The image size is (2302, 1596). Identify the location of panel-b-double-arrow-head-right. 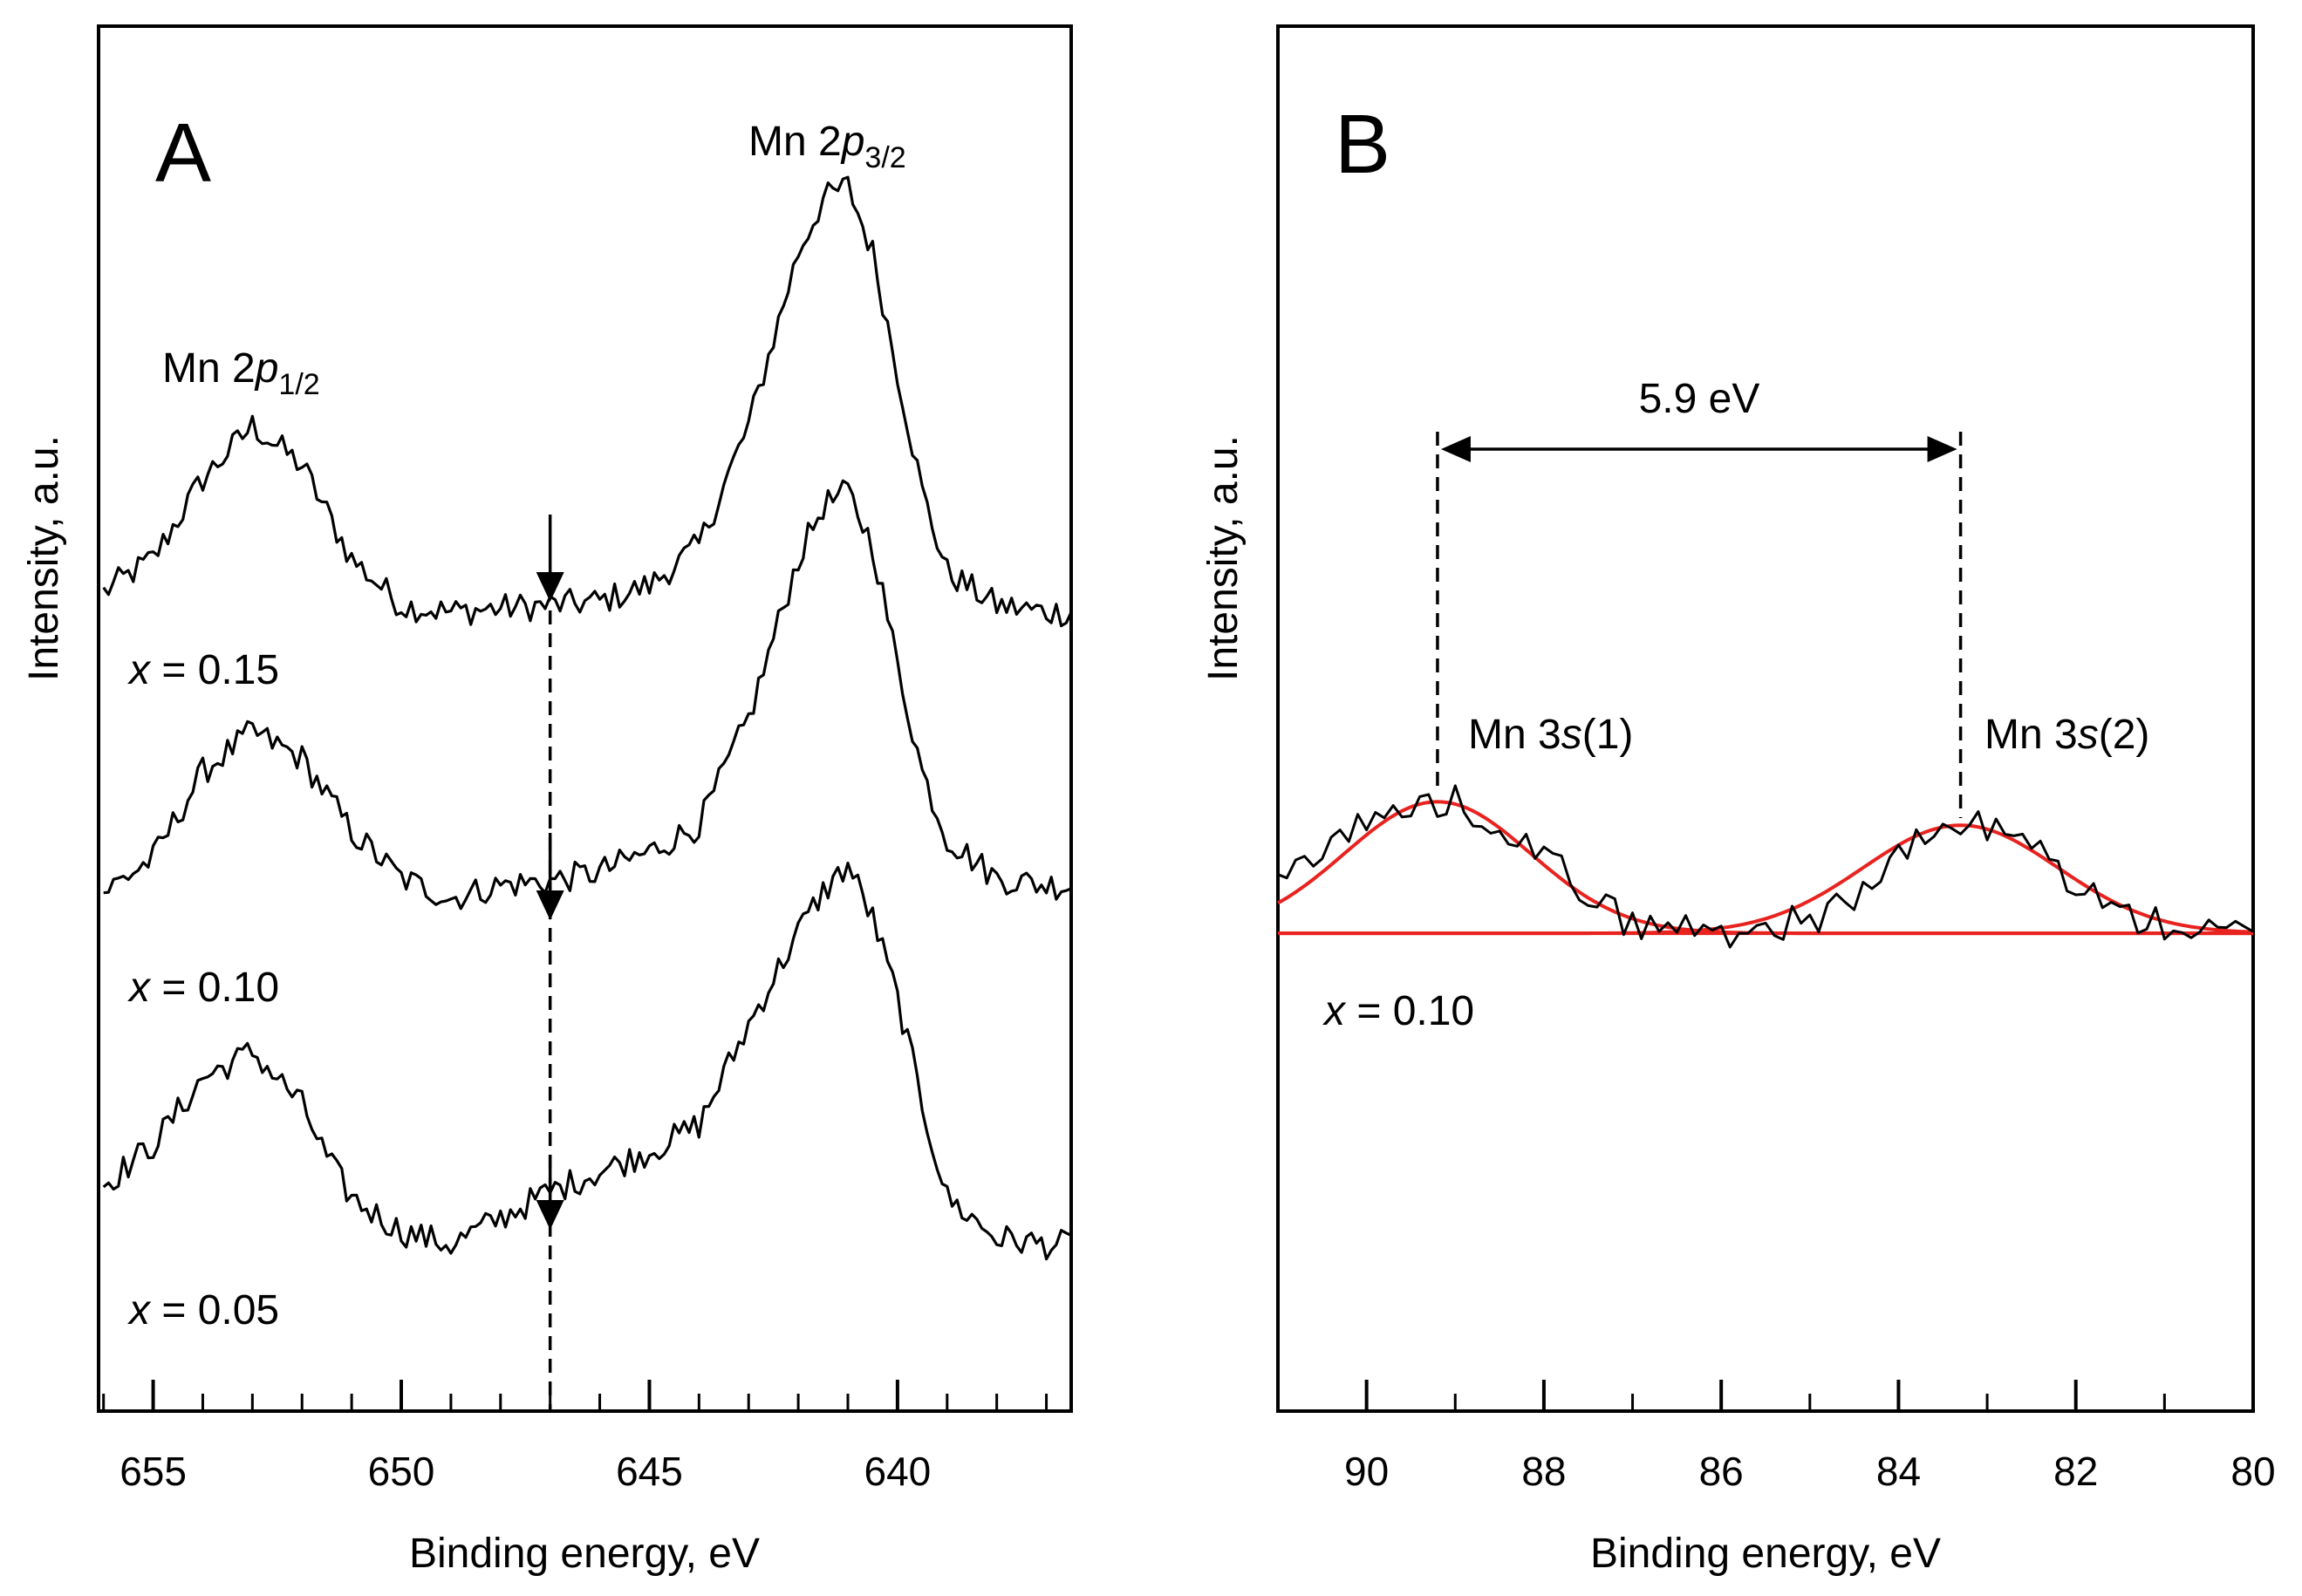
(1942, 449).